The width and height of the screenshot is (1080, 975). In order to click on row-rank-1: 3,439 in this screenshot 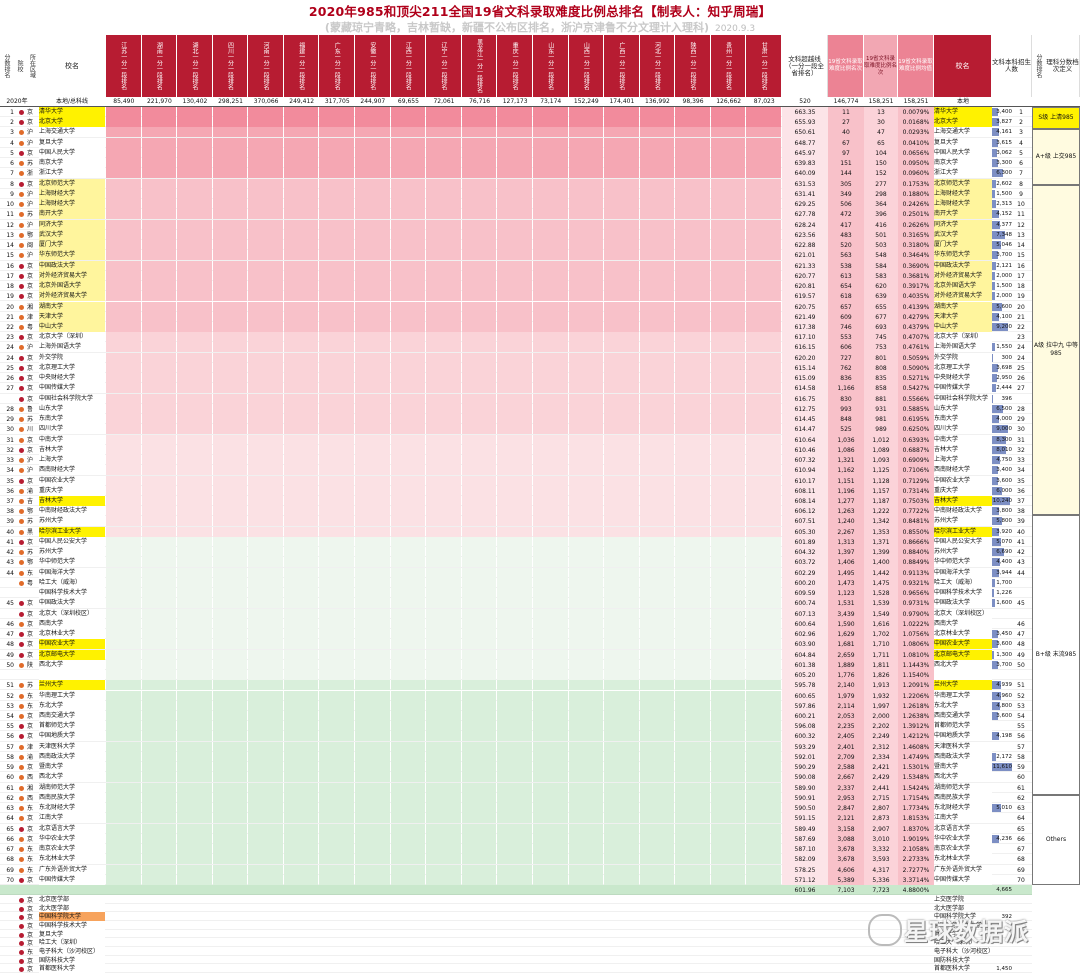, I will do `click(846, 614)`.